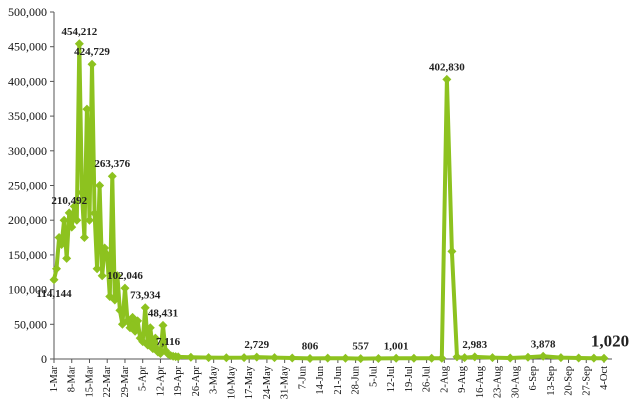 The height and width of the screenshot is (408, 640). I want to click on x-tick-label: 28-Jun, so click(356, 379).